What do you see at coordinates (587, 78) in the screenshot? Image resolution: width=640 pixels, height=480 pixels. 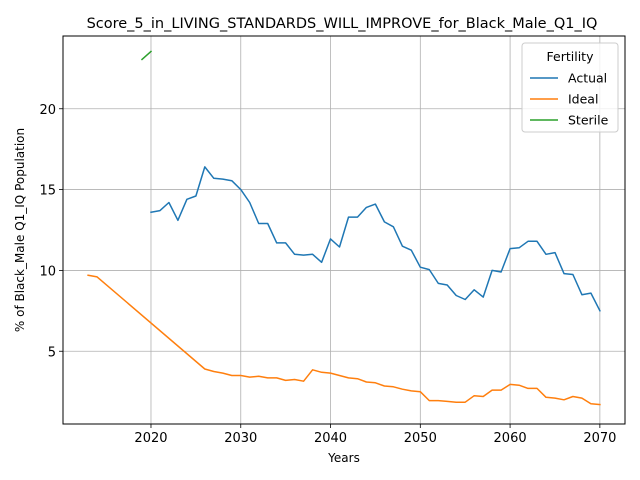 I see `legend-label-actual: Actual` at bounding box center [587, 78].